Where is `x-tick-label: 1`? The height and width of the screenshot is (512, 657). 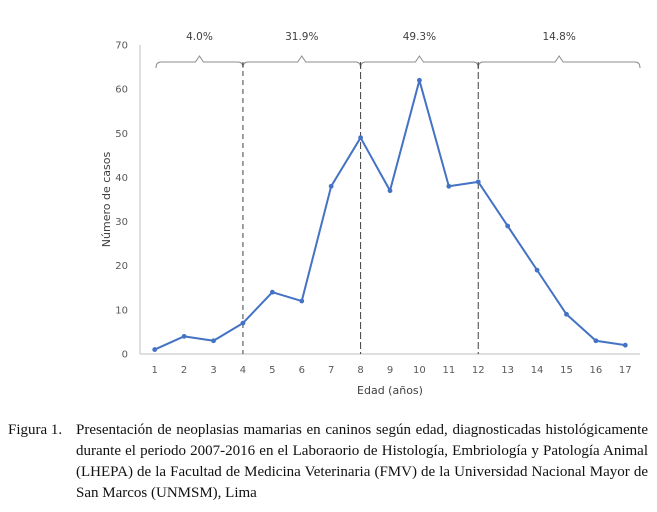 x-tick-label: 1 is located at coordinates (155, 370).